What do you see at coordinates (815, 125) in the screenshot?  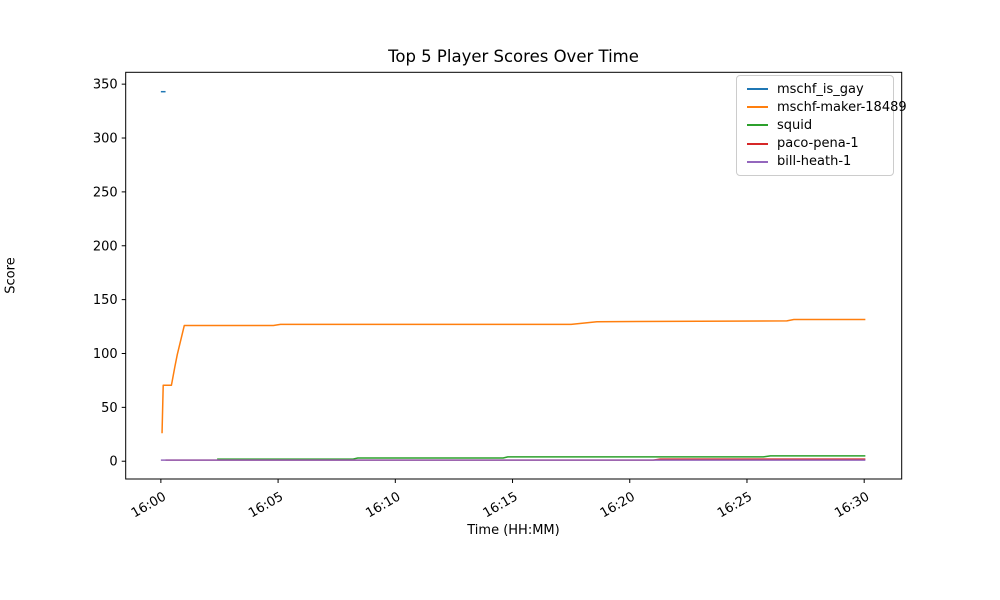 I see `legend-entry-squid: squid` at bounding box center [815, 125].